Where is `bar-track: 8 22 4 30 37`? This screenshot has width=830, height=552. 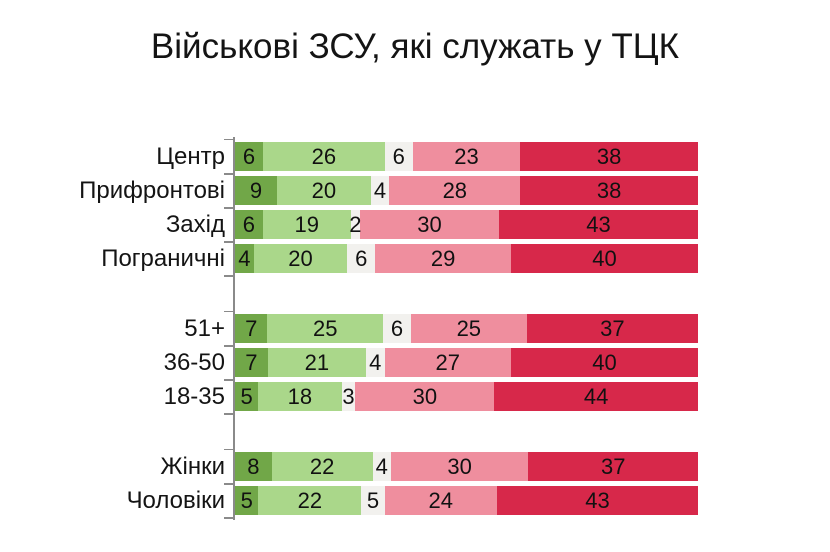 bar-track: 8 22 4 30 37 is located at coordinates (461, 466).